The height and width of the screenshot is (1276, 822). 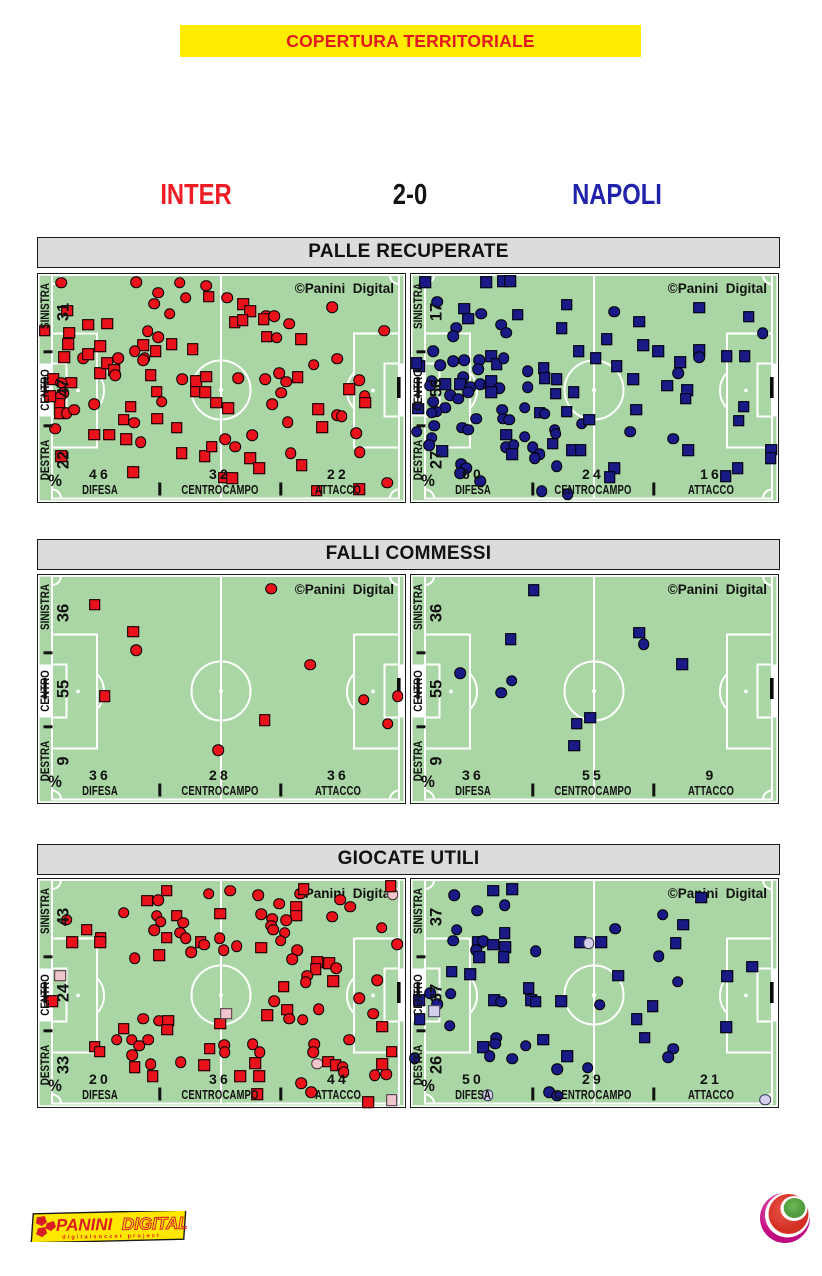 I want to click on panini-digital-logo: PANINI DIGITAL digitalsoccer project, so click(x=109, y=1226).